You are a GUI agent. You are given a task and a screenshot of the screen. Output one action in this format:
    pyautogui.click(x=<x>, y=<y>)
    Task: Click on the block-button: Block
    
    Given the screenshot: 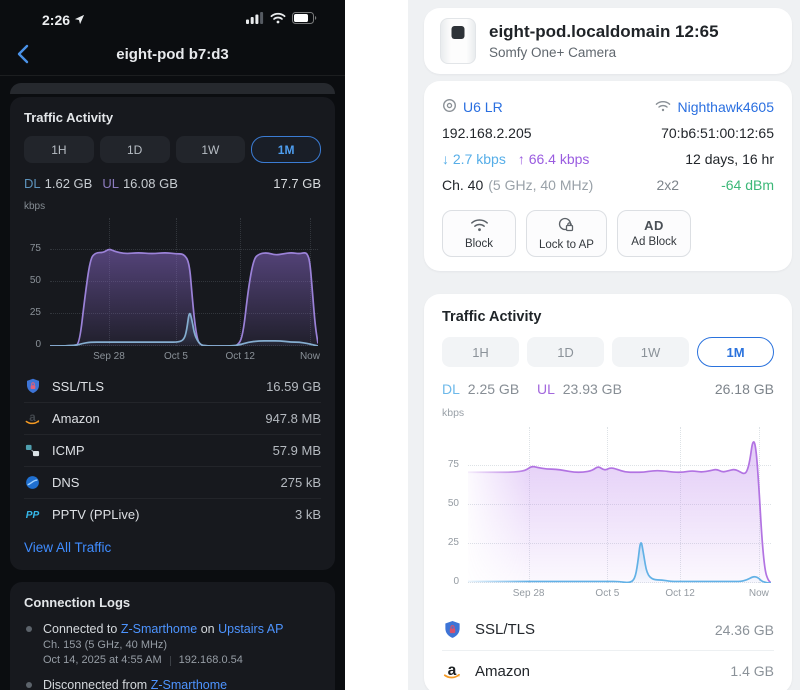 What is the action you would take?
    pyautogui.click(x=479, y=233)
    